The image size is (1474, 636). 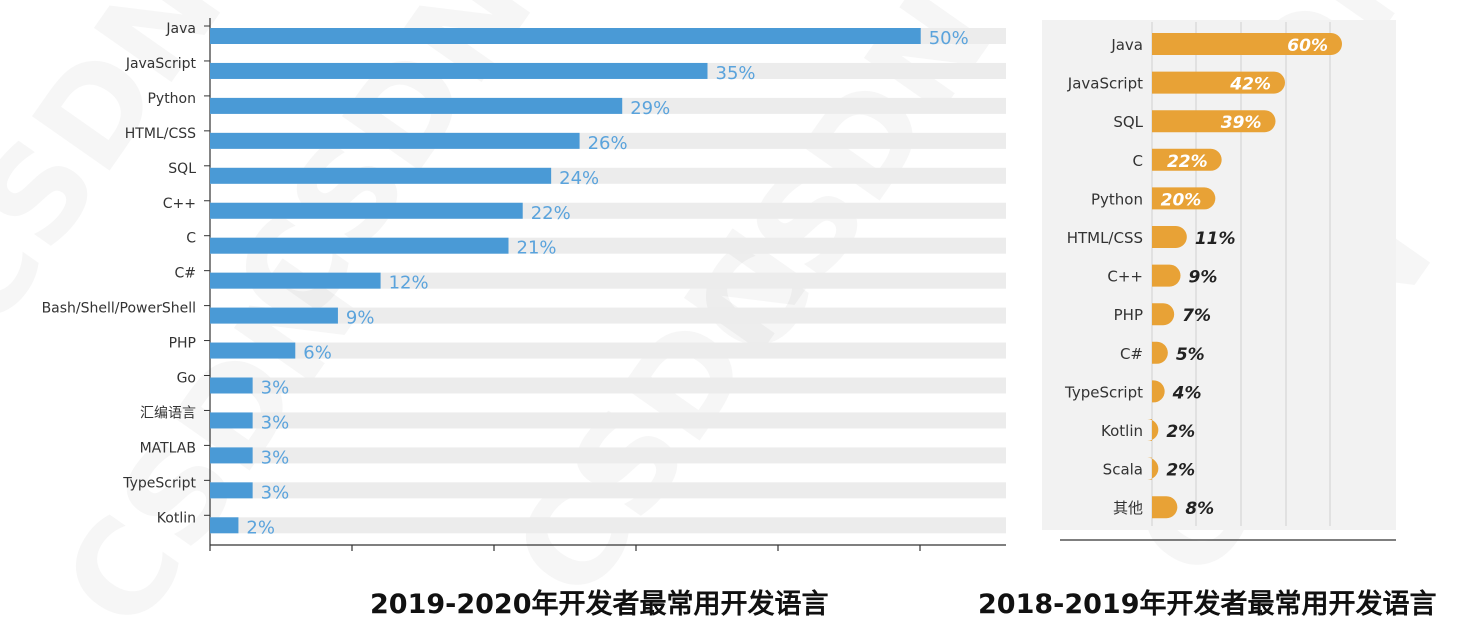 I want to click on right-value-label-c-3: 22%, so click(x=1187, y=162).